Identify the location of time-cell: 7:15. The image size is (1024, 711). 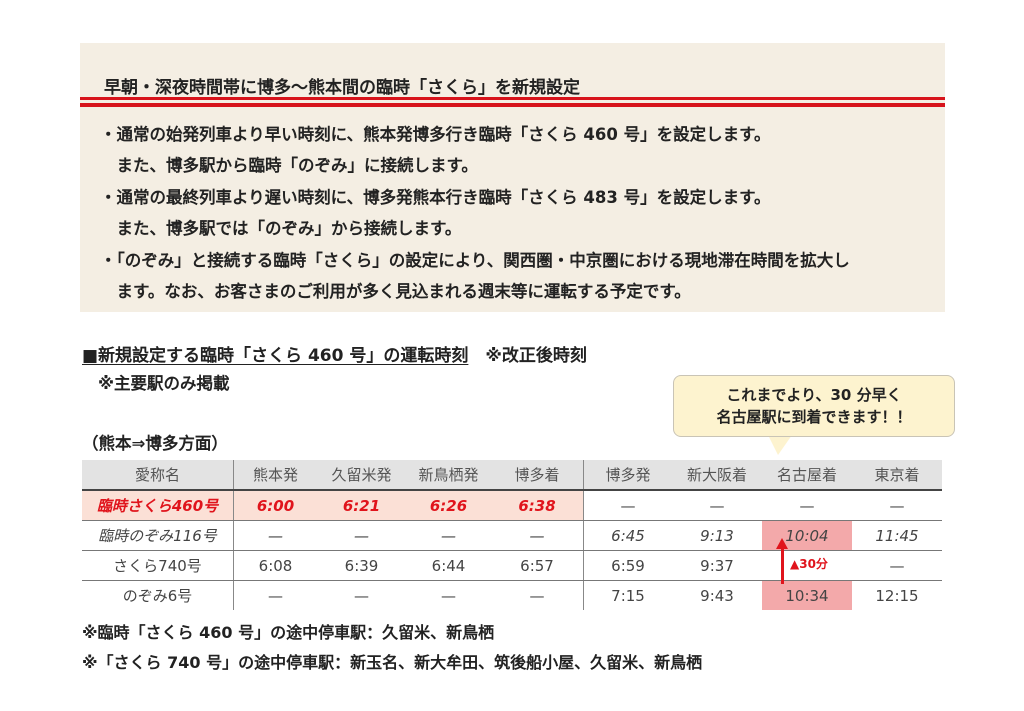
(628, 595).